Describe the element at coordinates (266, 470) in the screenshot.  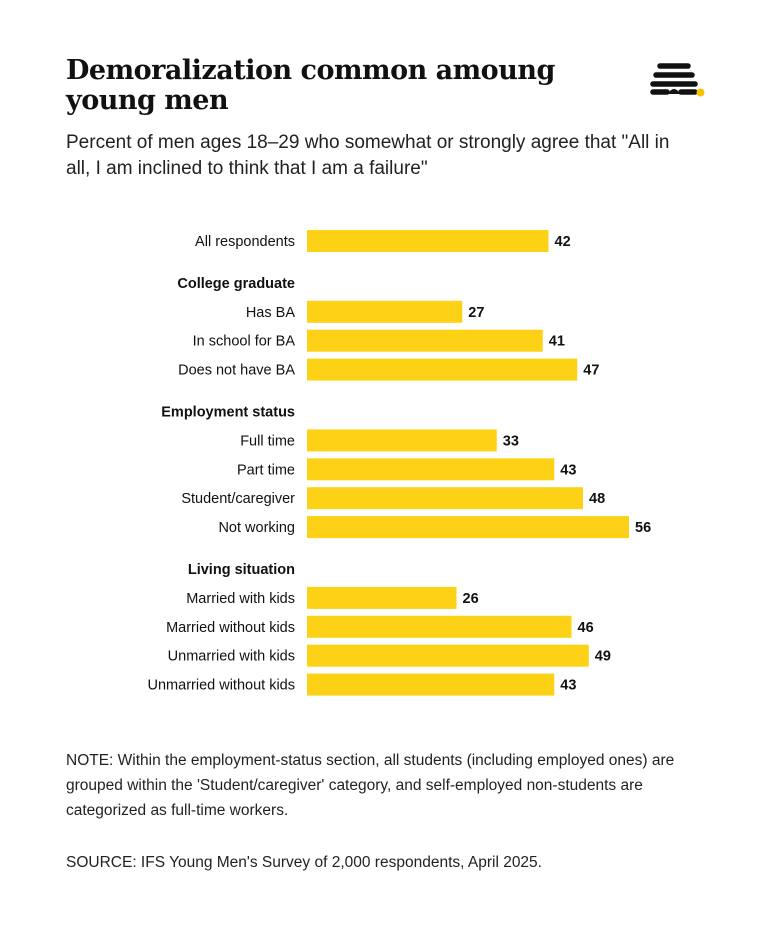
I see `category-label-part-time: Part time` at that location.